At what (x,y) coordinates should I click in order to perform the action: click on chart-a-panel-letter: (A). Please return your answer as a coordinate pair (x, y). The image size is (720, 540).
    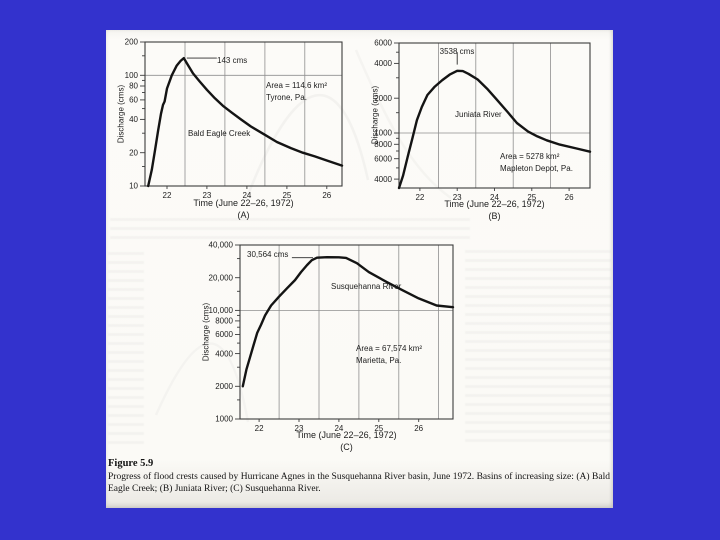
    Looking at the image, I should click on (243, 215).